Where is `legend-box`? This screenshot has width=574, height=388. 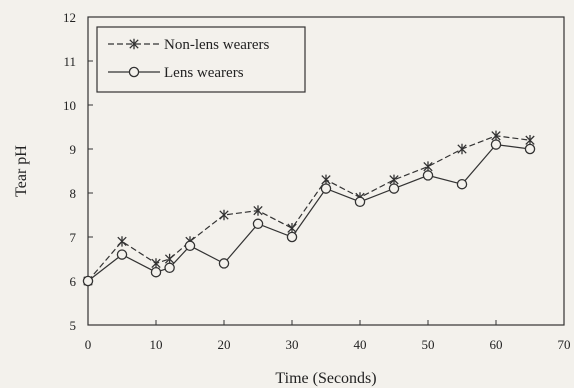
legend-box is located at coordinates (201, 59).